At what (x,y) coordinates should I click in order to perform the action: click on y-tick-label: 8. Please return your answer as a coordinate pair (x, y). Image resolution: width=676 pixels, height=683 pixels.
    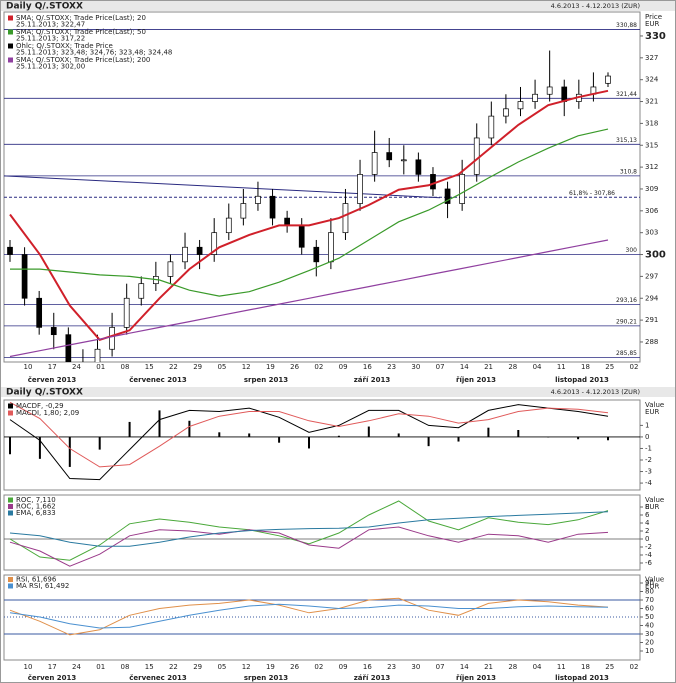
    Looking at the image, I should click on (647, 507).